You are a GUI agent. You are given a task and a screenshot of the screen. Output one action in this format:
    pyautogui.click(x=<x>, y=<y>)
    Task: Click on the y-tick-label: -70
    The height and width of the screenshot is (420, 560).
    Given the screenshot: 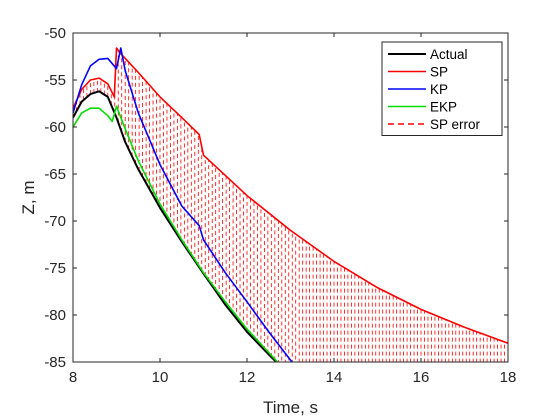 What is the action you would take?
    pyautogui.click(x=55, y=221)
    